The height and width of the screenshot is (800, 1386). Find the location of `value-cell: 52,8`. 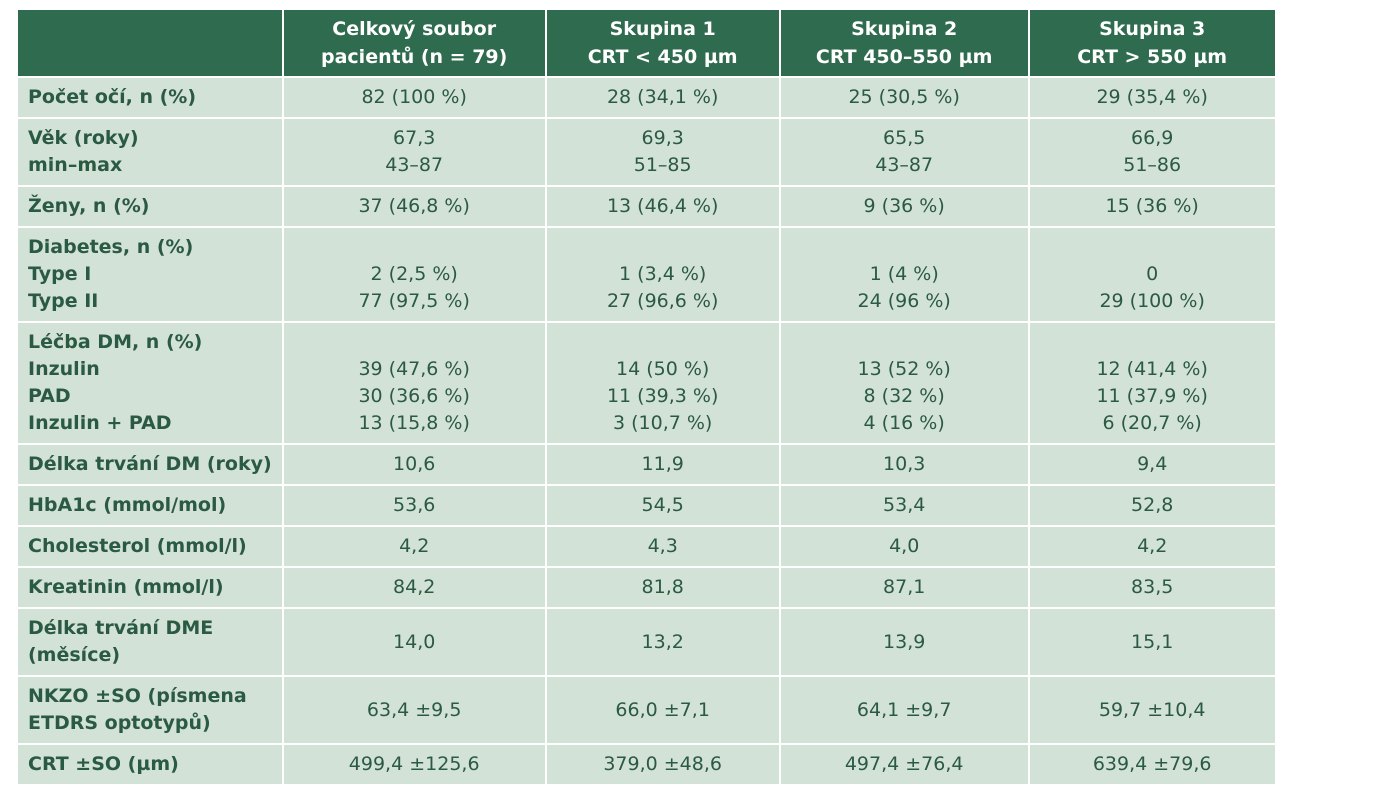

value-cell: 52,8 is located at coordinates (1152, 505).